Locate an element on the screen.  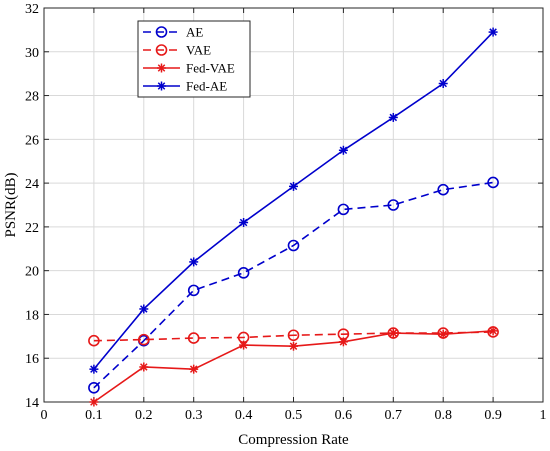
y-tick-label: 16 is located at coordinates (32, 359).